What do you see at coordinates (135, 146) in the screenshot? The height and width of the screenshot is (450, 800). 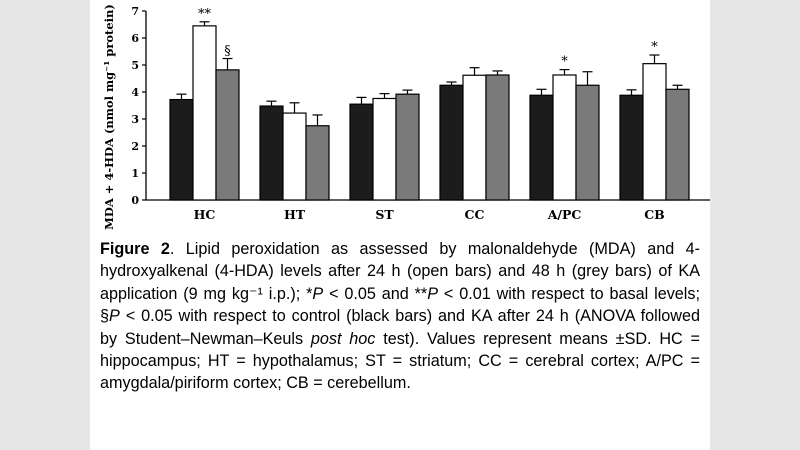 I see `y-tick-label: 2` at bounding box center [135, 146].